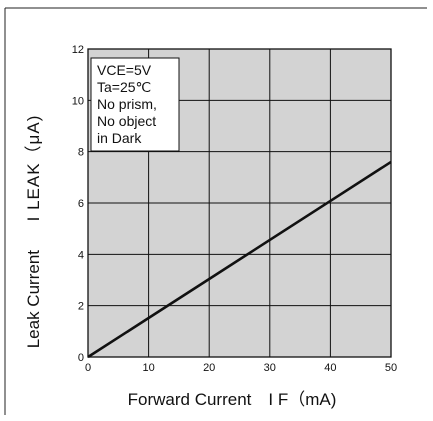 This screenshot has height=421, width=433. What do you see at coordinates (78, 50) in the screenshot?
I see `y-tick-label: 12` at bounding box center [78, 50].